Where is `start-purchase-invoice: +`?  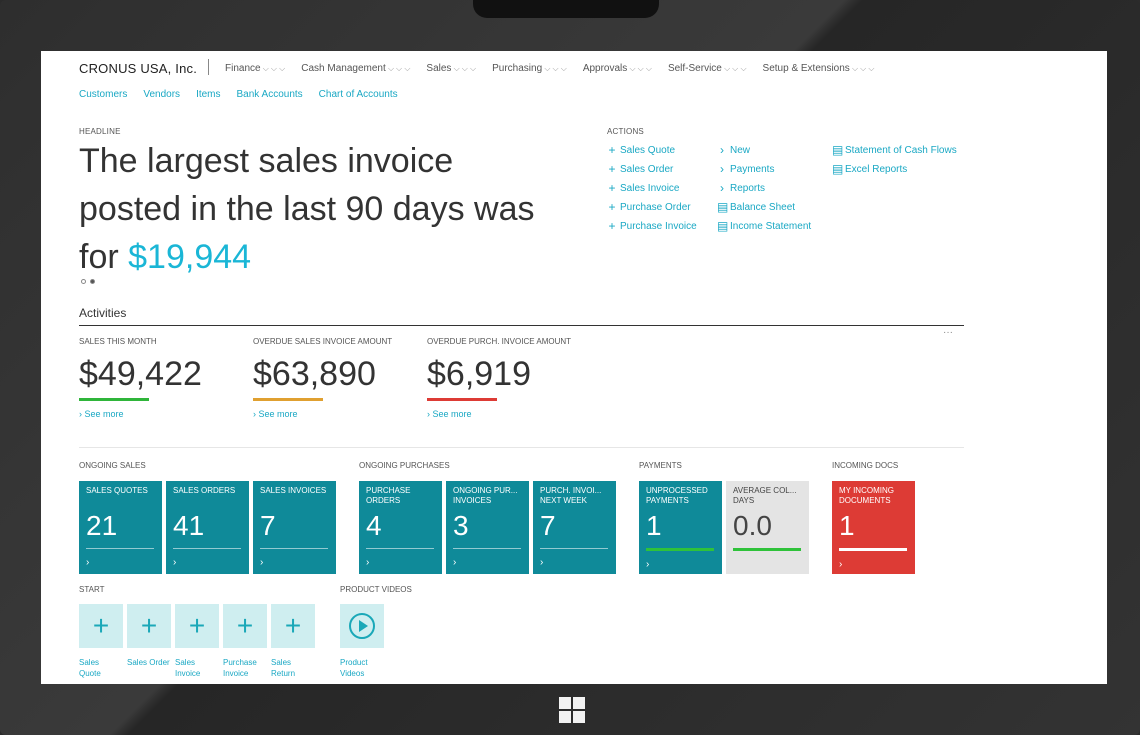
start-purchase-invoice: + is located at coordinates (245, 626).